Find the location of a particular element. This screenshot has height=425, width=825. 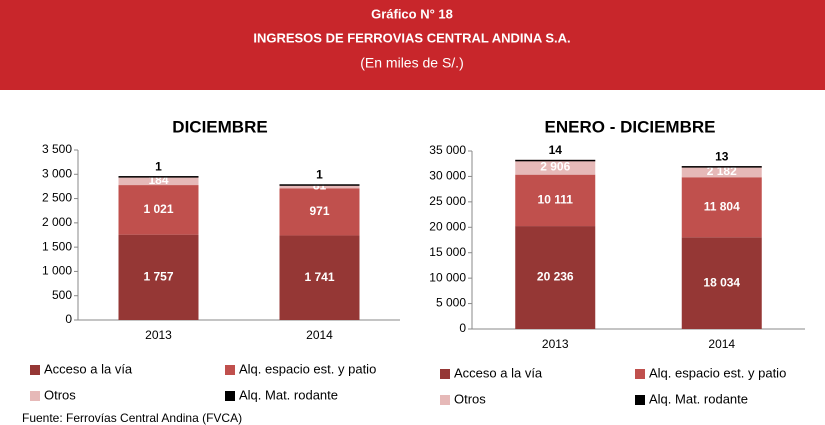

header-units: (En miles de S/.) is located at coordinates (411, 63).